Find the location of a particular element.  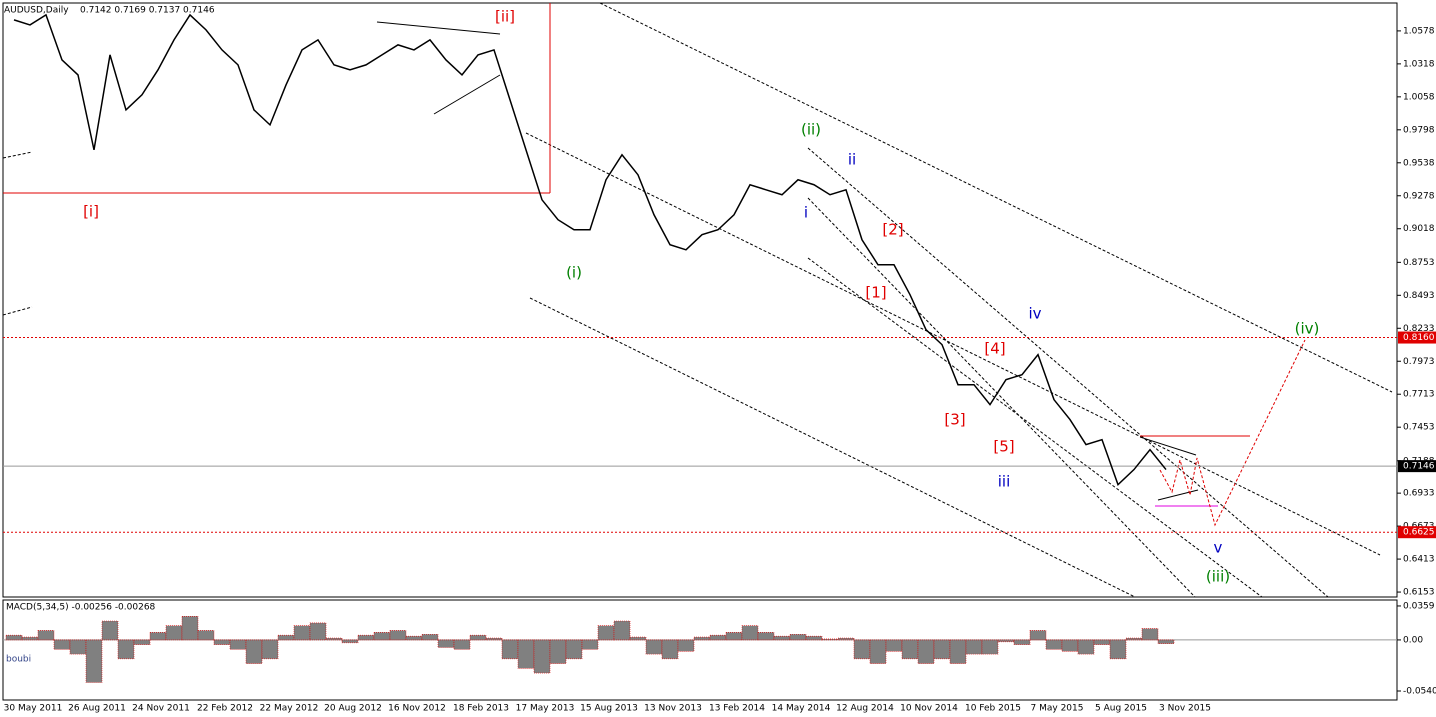

macd-pane is located at coordinates (700, 650).